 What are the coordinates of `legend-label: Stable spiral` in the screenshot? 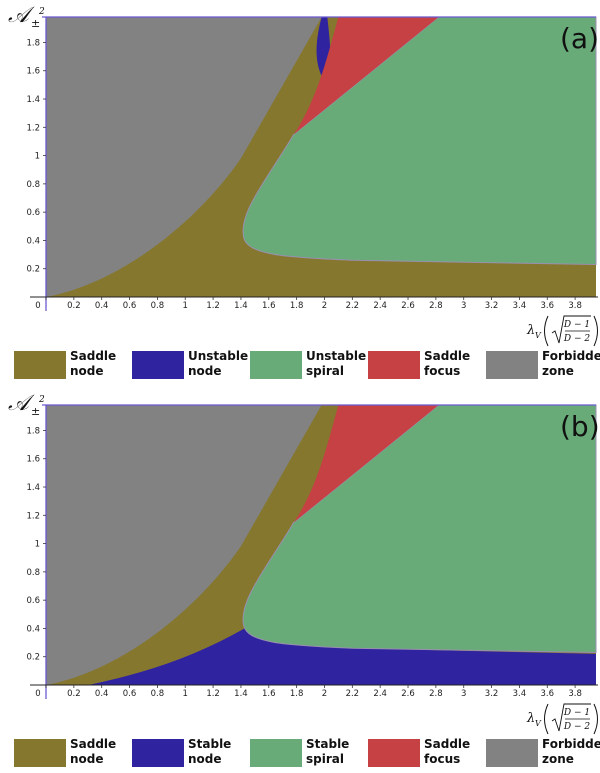 It's located at (328, 751).